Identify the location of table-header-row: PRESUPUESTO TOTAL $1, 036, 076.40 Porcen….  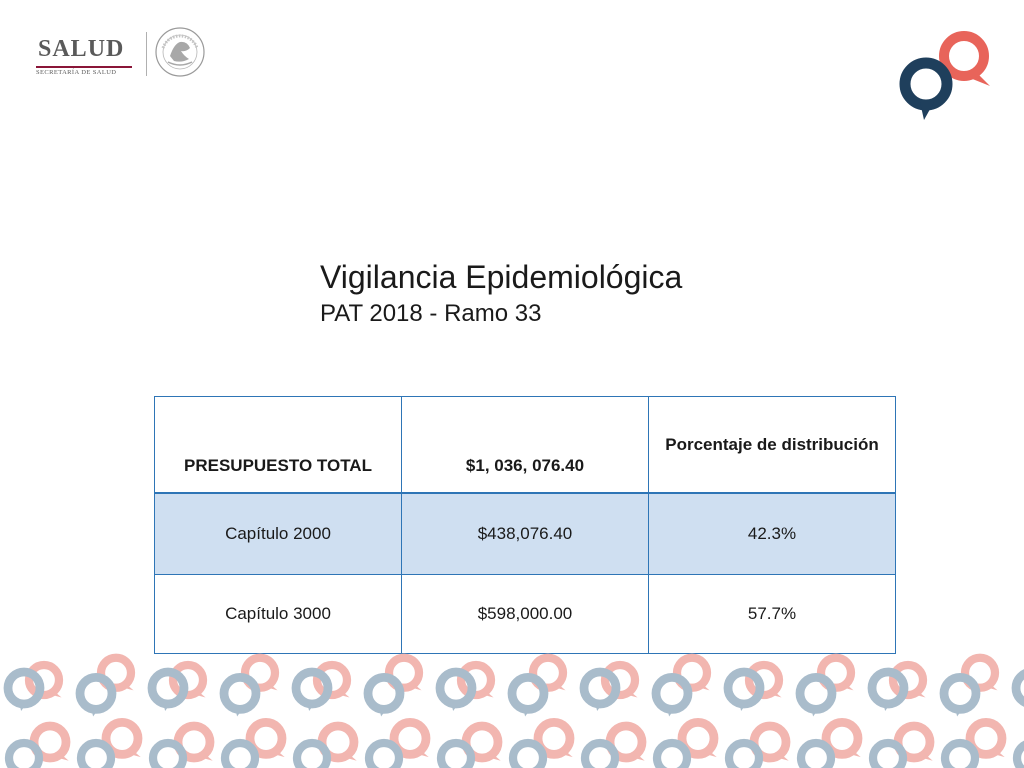
(525, 445).